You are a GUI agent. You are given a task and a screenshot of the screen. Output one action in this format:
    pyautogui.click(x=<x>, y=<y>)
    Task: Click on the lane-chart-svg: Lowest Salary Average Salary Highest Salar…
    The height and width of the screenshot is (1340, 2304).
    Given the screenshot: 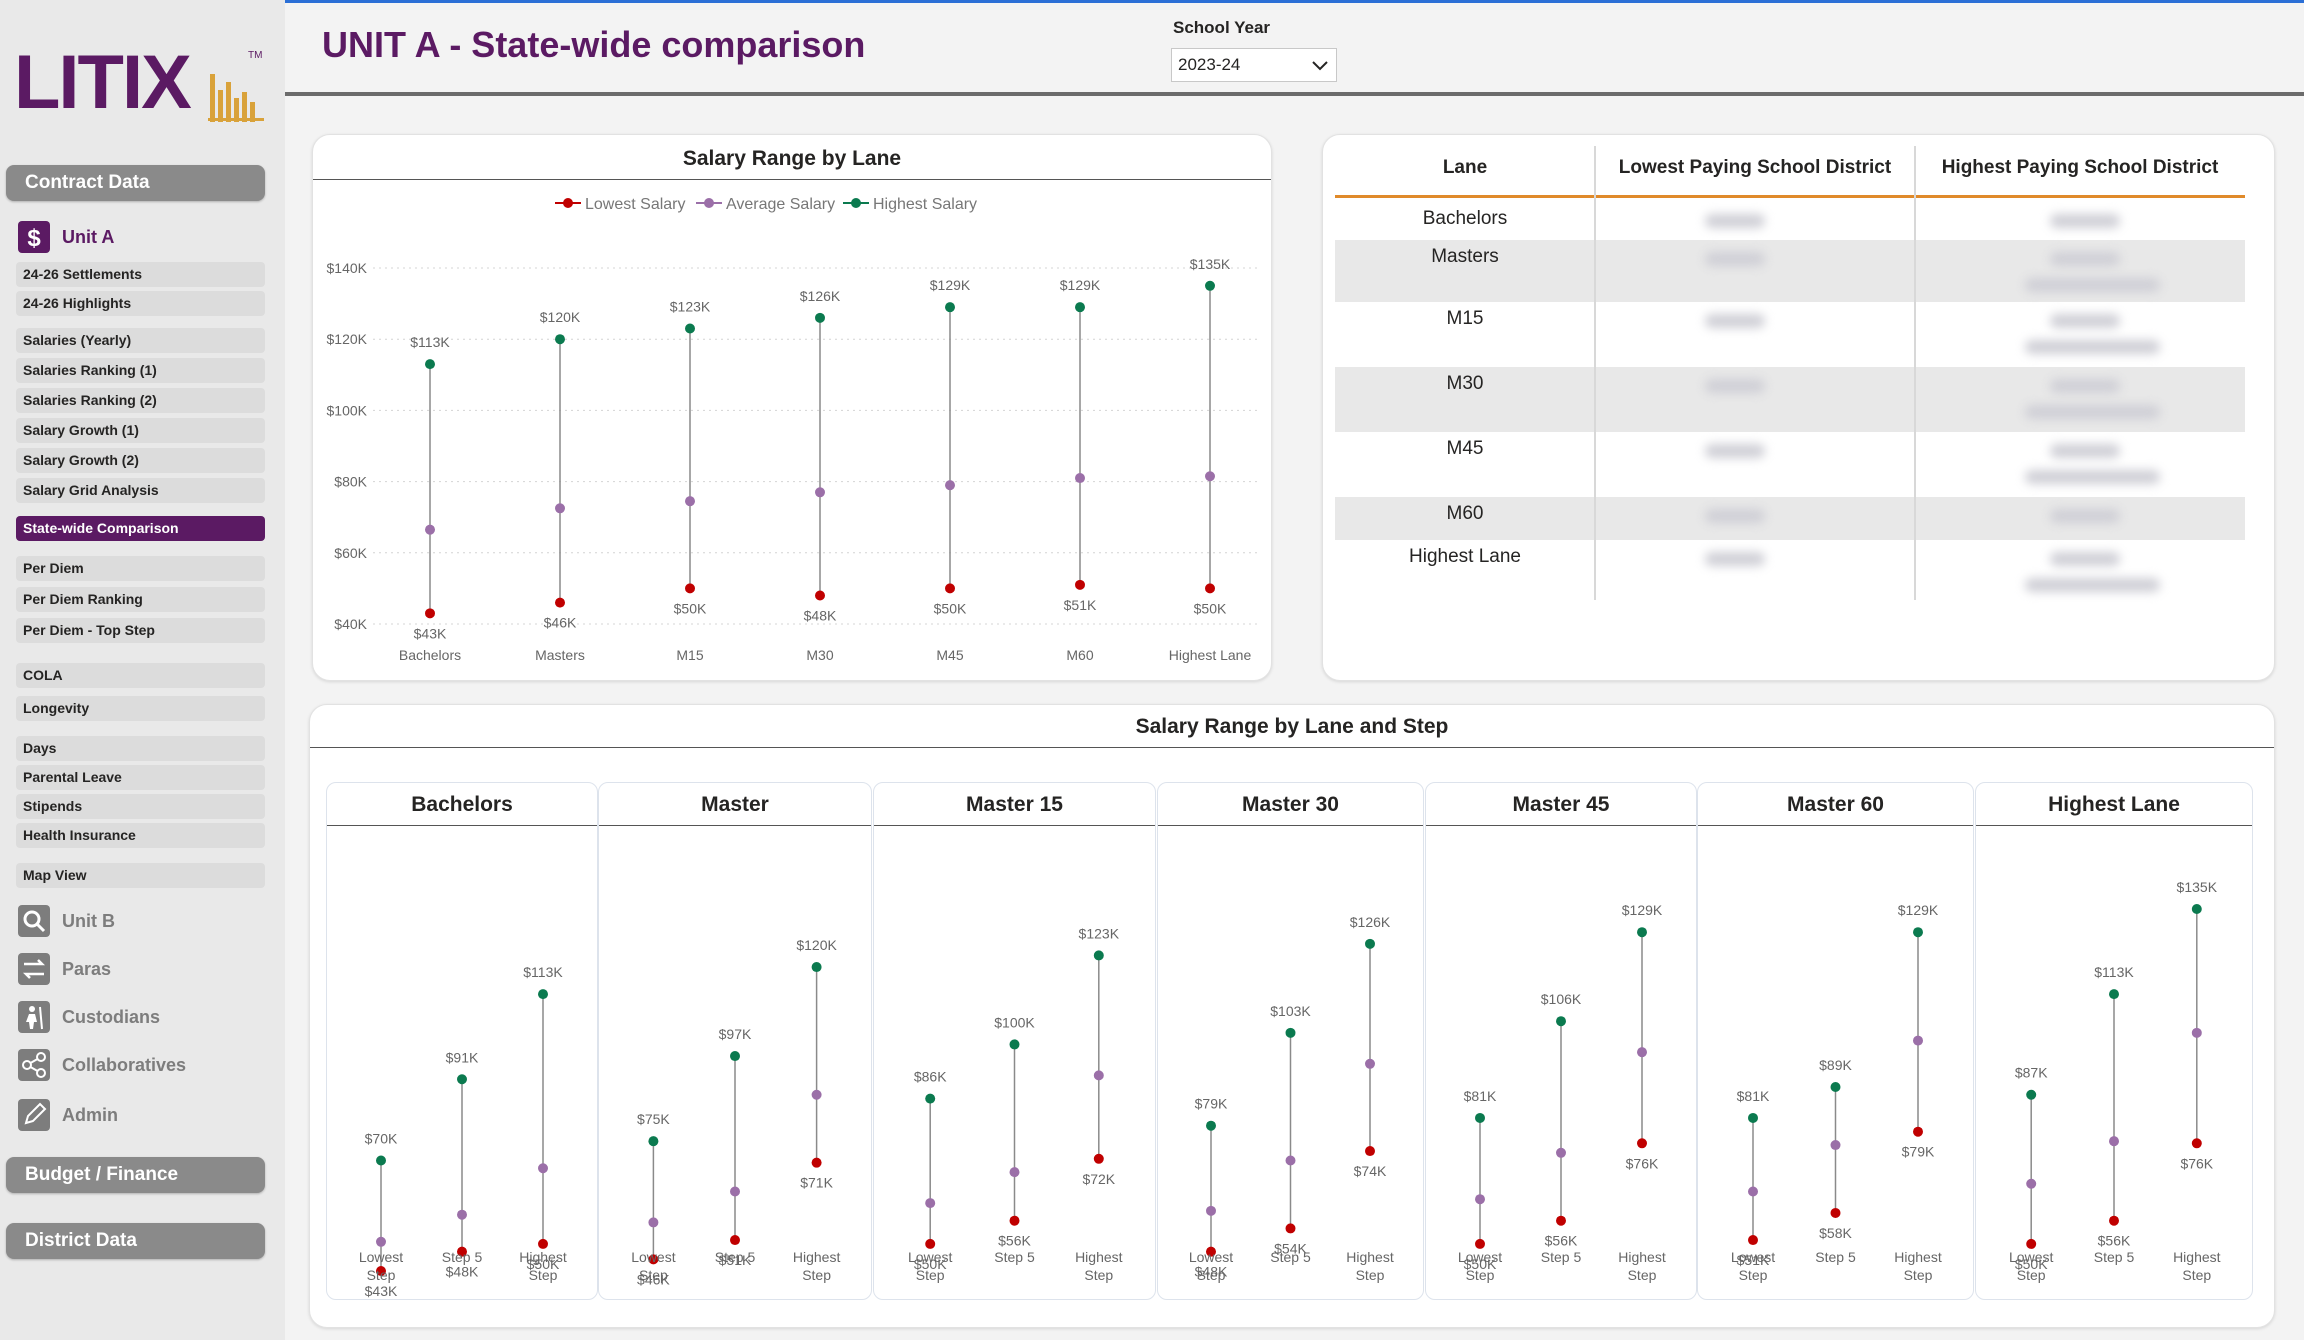 What is the action you would take?
    pyautogui.click(x=792, y=429)
    